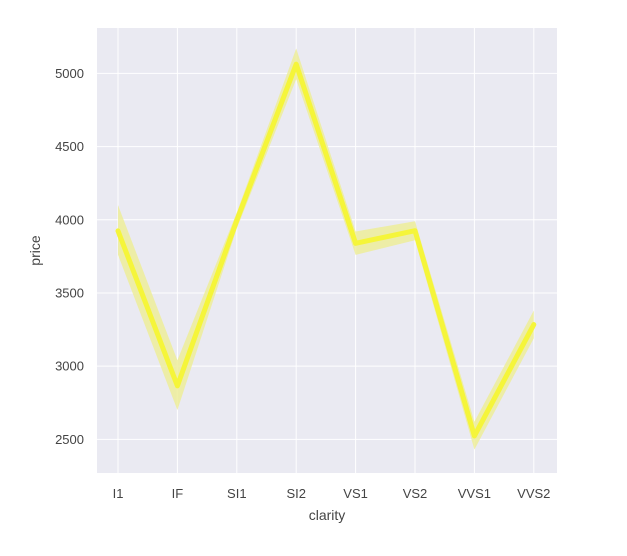 The height and width of the screenshot is (556, 627). I want to click on y-tick-labels: 2500 3000 3500 4000 4500 5000, so click(69, 256).